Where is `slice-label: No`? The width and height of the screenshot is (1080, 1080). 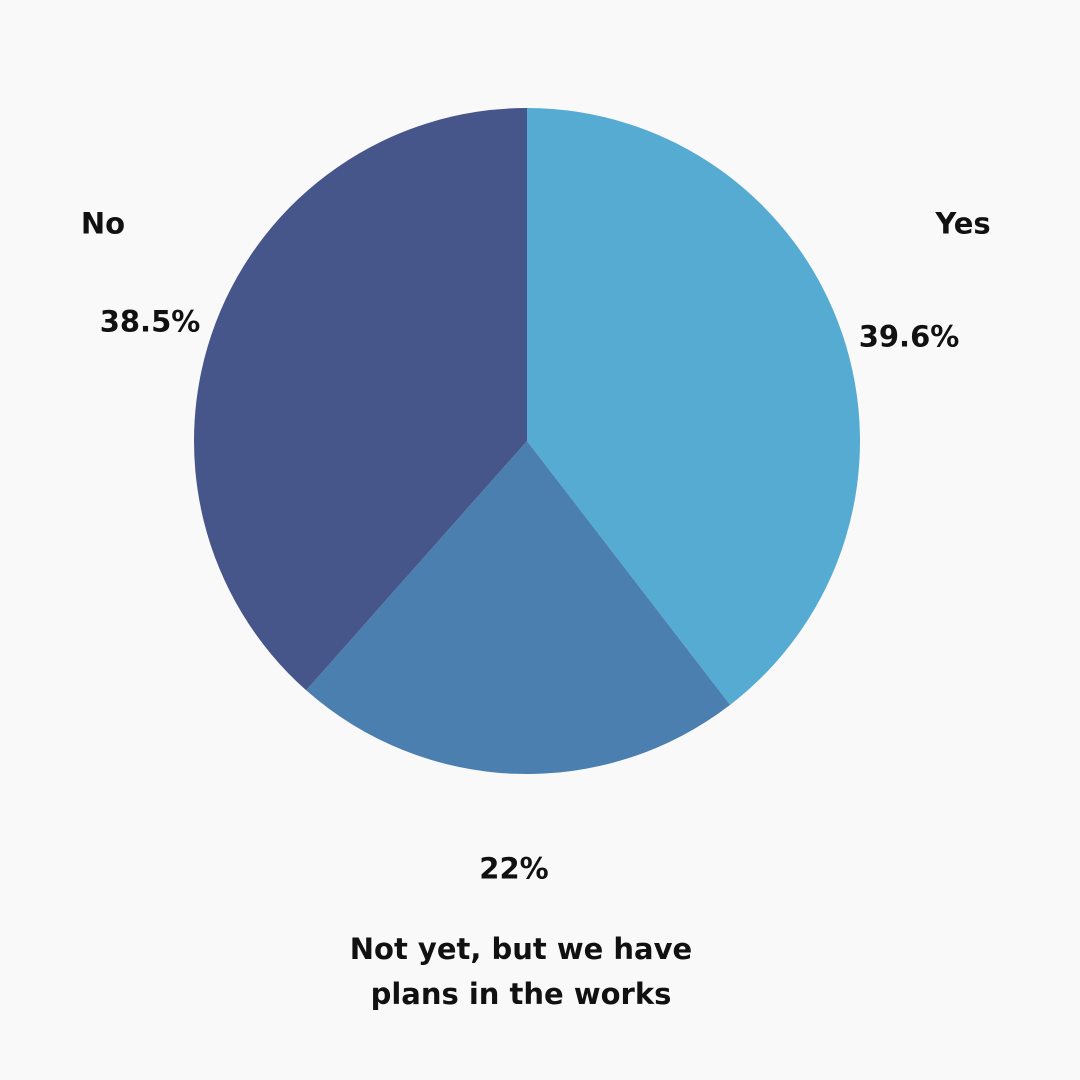
slice-label: No is located at coordinates (103, 223).